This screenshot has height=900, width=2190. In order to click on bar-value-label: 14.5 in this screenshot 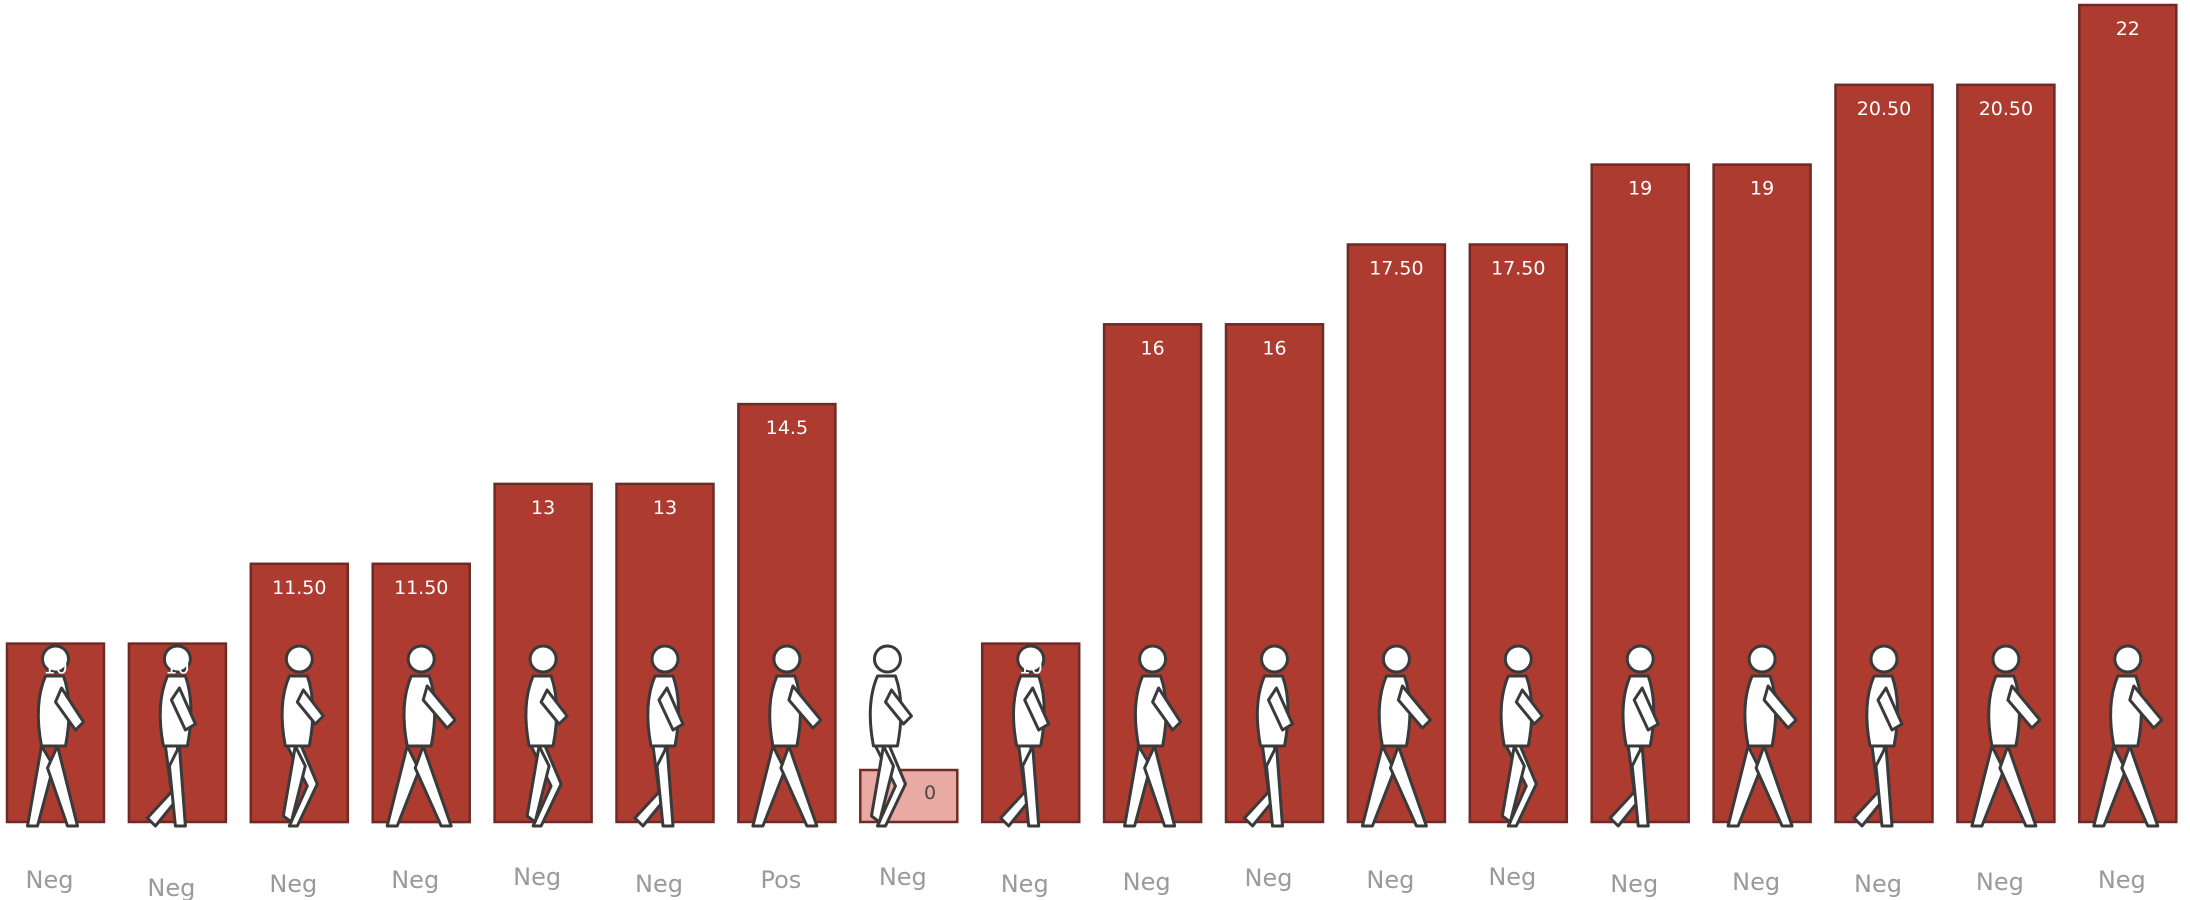, I will do `click(787, 428)`.